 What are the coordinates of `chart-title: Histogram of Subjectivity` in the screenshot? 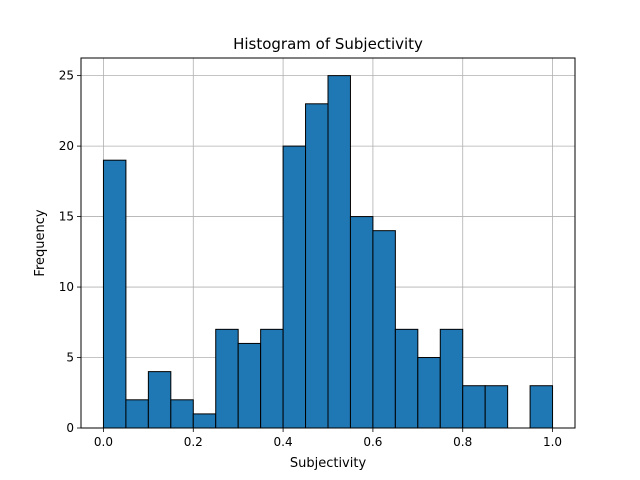 It's located at (328, 44).